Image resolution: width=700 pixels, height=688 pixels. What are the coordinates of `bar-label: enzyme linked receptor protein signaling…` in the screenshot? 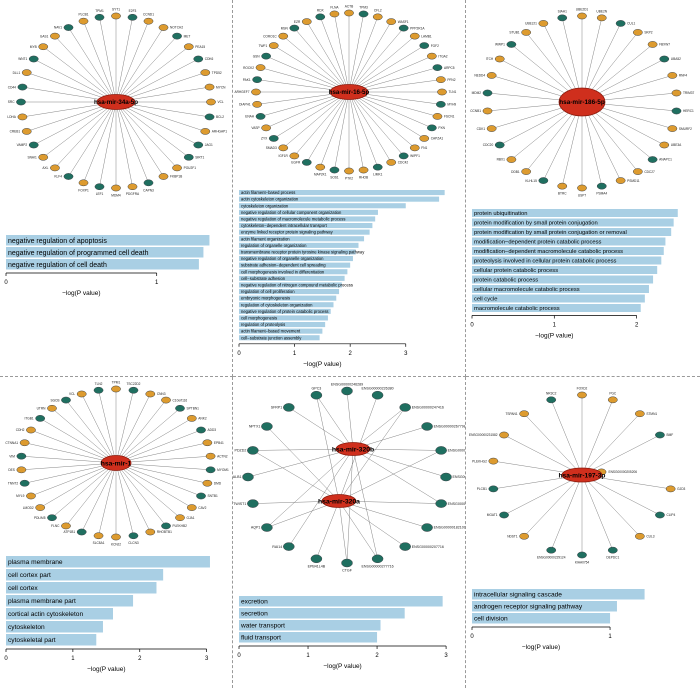 It's located at (287, 232).